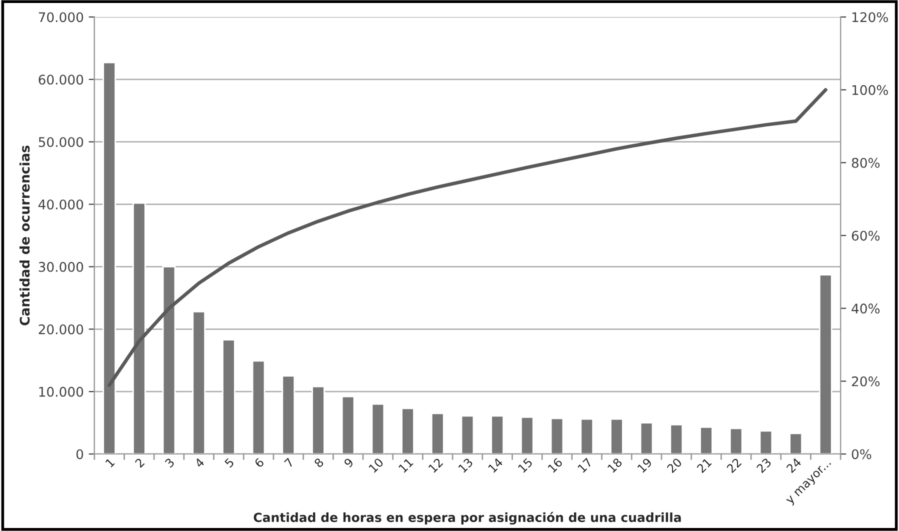 This screenshot has height=531, width=899. What do you see at coordinates (80, 454) in the screenshot?
I see `y-tick-label: 0` at bounding box center [80, 454].